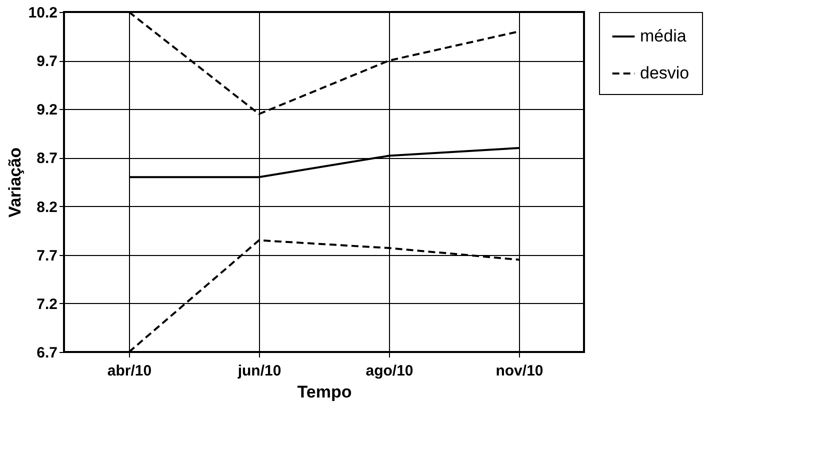  Describe the element at coordinates (259, 371) in the screenshot. I see `x-tick-label: jun/10` at that location.